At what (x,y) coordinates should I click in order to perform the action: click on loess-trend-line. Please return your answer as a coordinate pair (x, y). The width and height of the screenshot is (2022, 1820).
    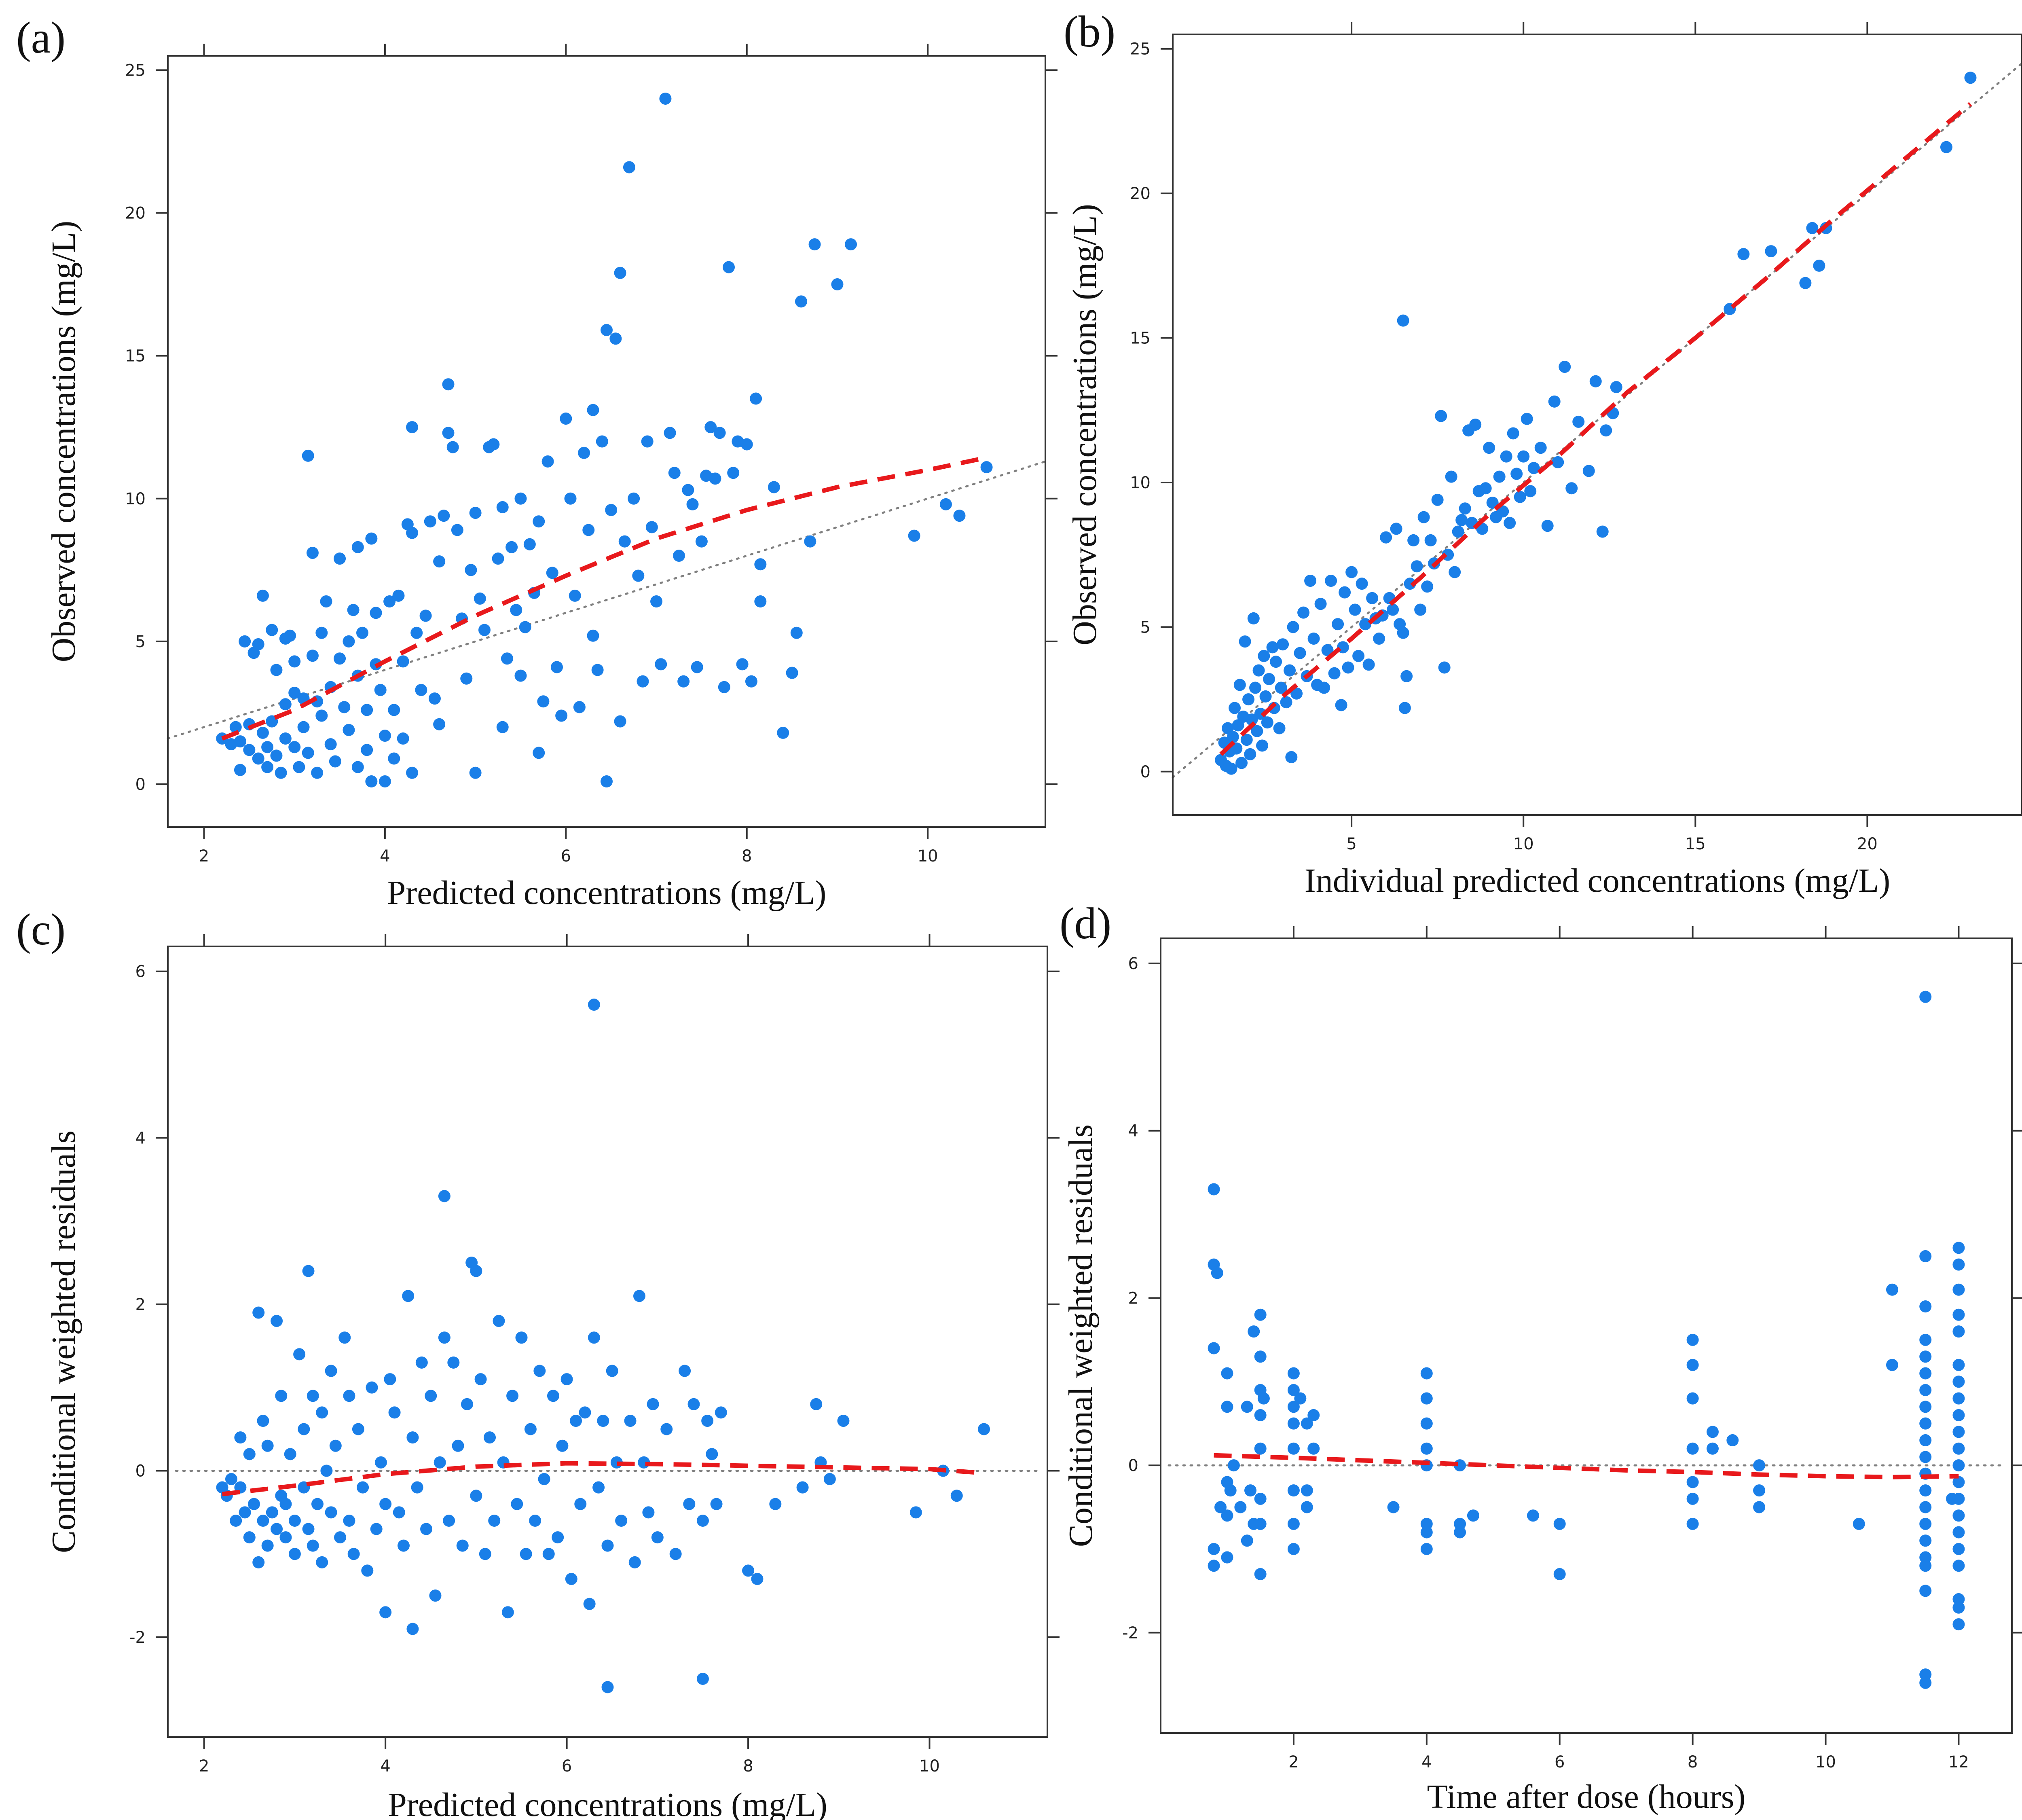
    Looking at the image, I should click on (1586, 1466).